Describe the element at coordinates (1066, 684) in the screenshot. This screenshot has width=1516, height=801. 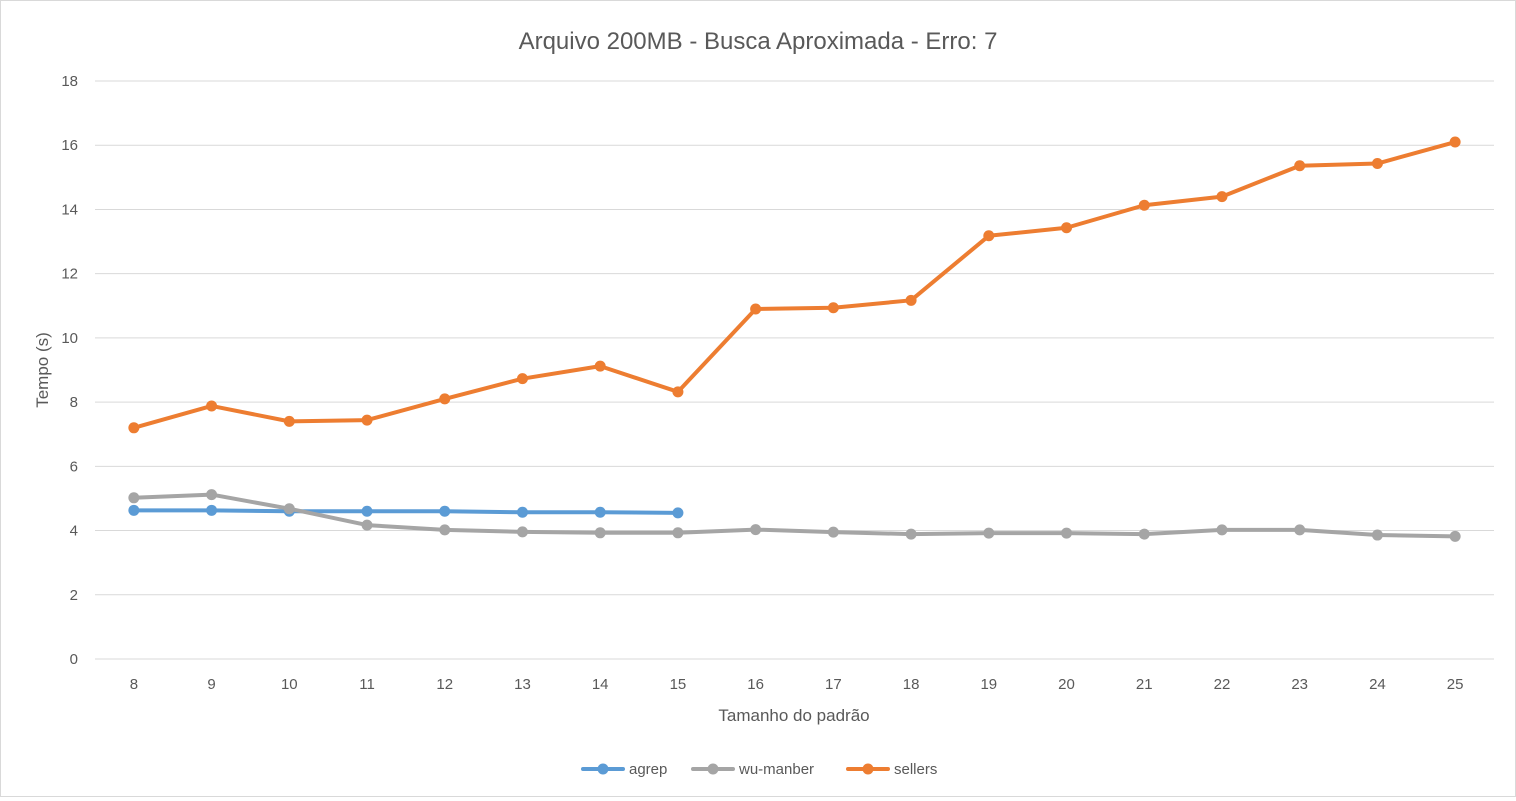
I see `x-tick-label: 20` at that location.